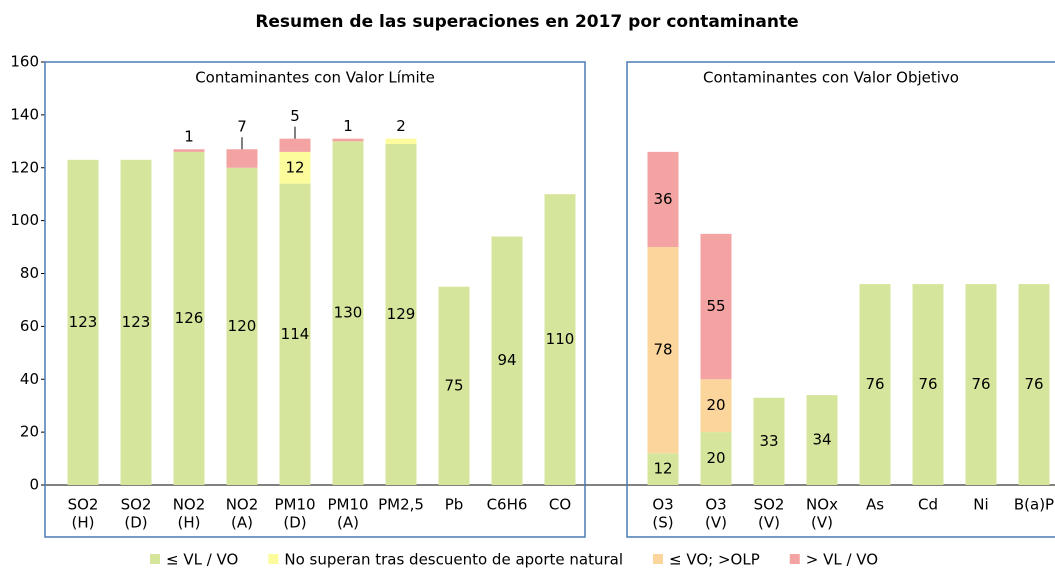  Describe the element at coordinates (24, 167) in the screenshot. I see `y-tick-label: 120` at that location.